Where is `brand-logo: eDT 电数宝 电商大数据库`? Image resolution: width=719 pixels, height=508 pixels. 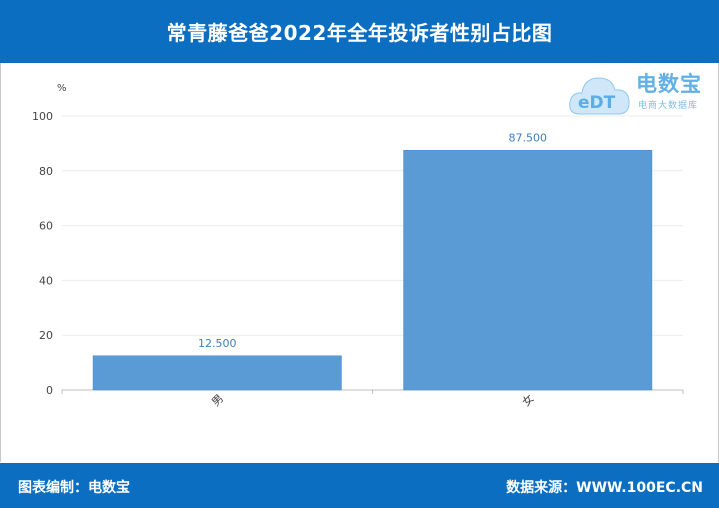
brand-logo: eDT 电数宝 电商大数据库 is located at coordinates (641, 92).